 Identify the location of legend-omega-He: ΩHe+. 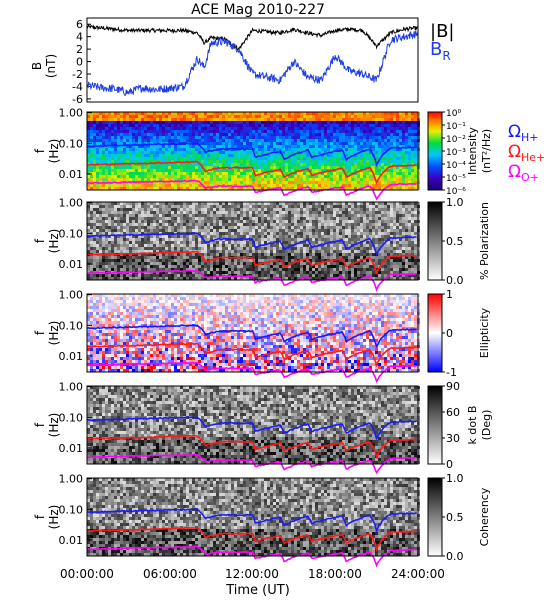
(526, 153).